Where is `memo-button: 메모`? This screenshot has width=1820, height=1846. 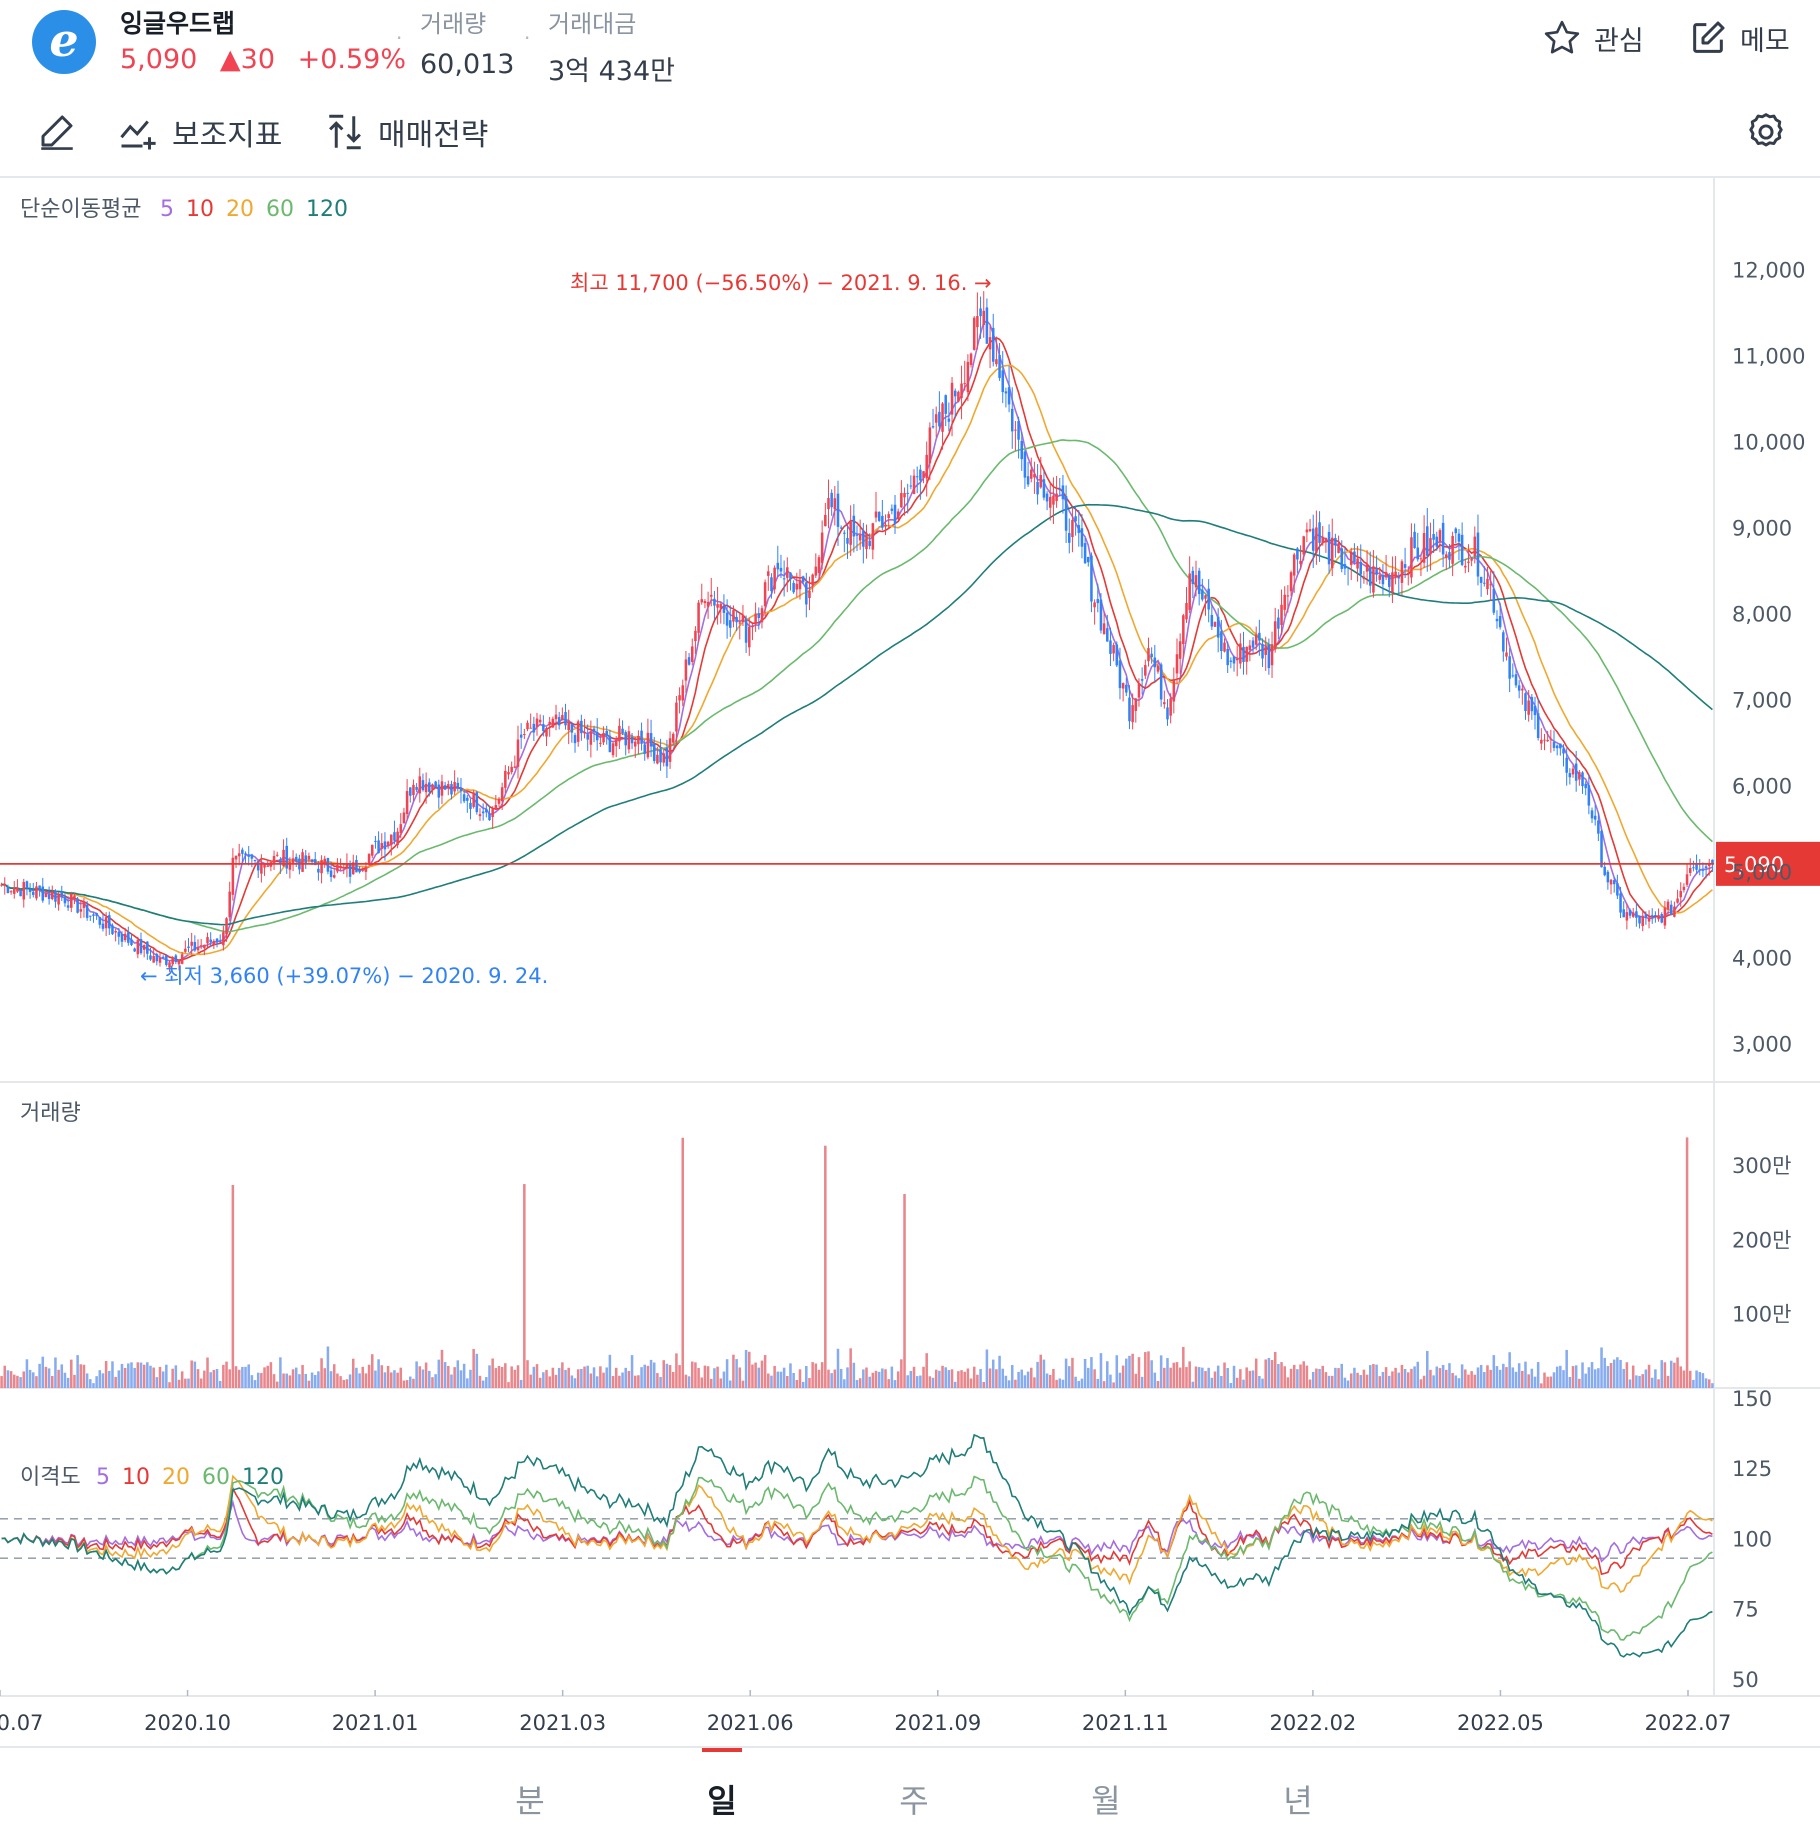
memo-button: 메모 is located at coordinates (1739, 38).